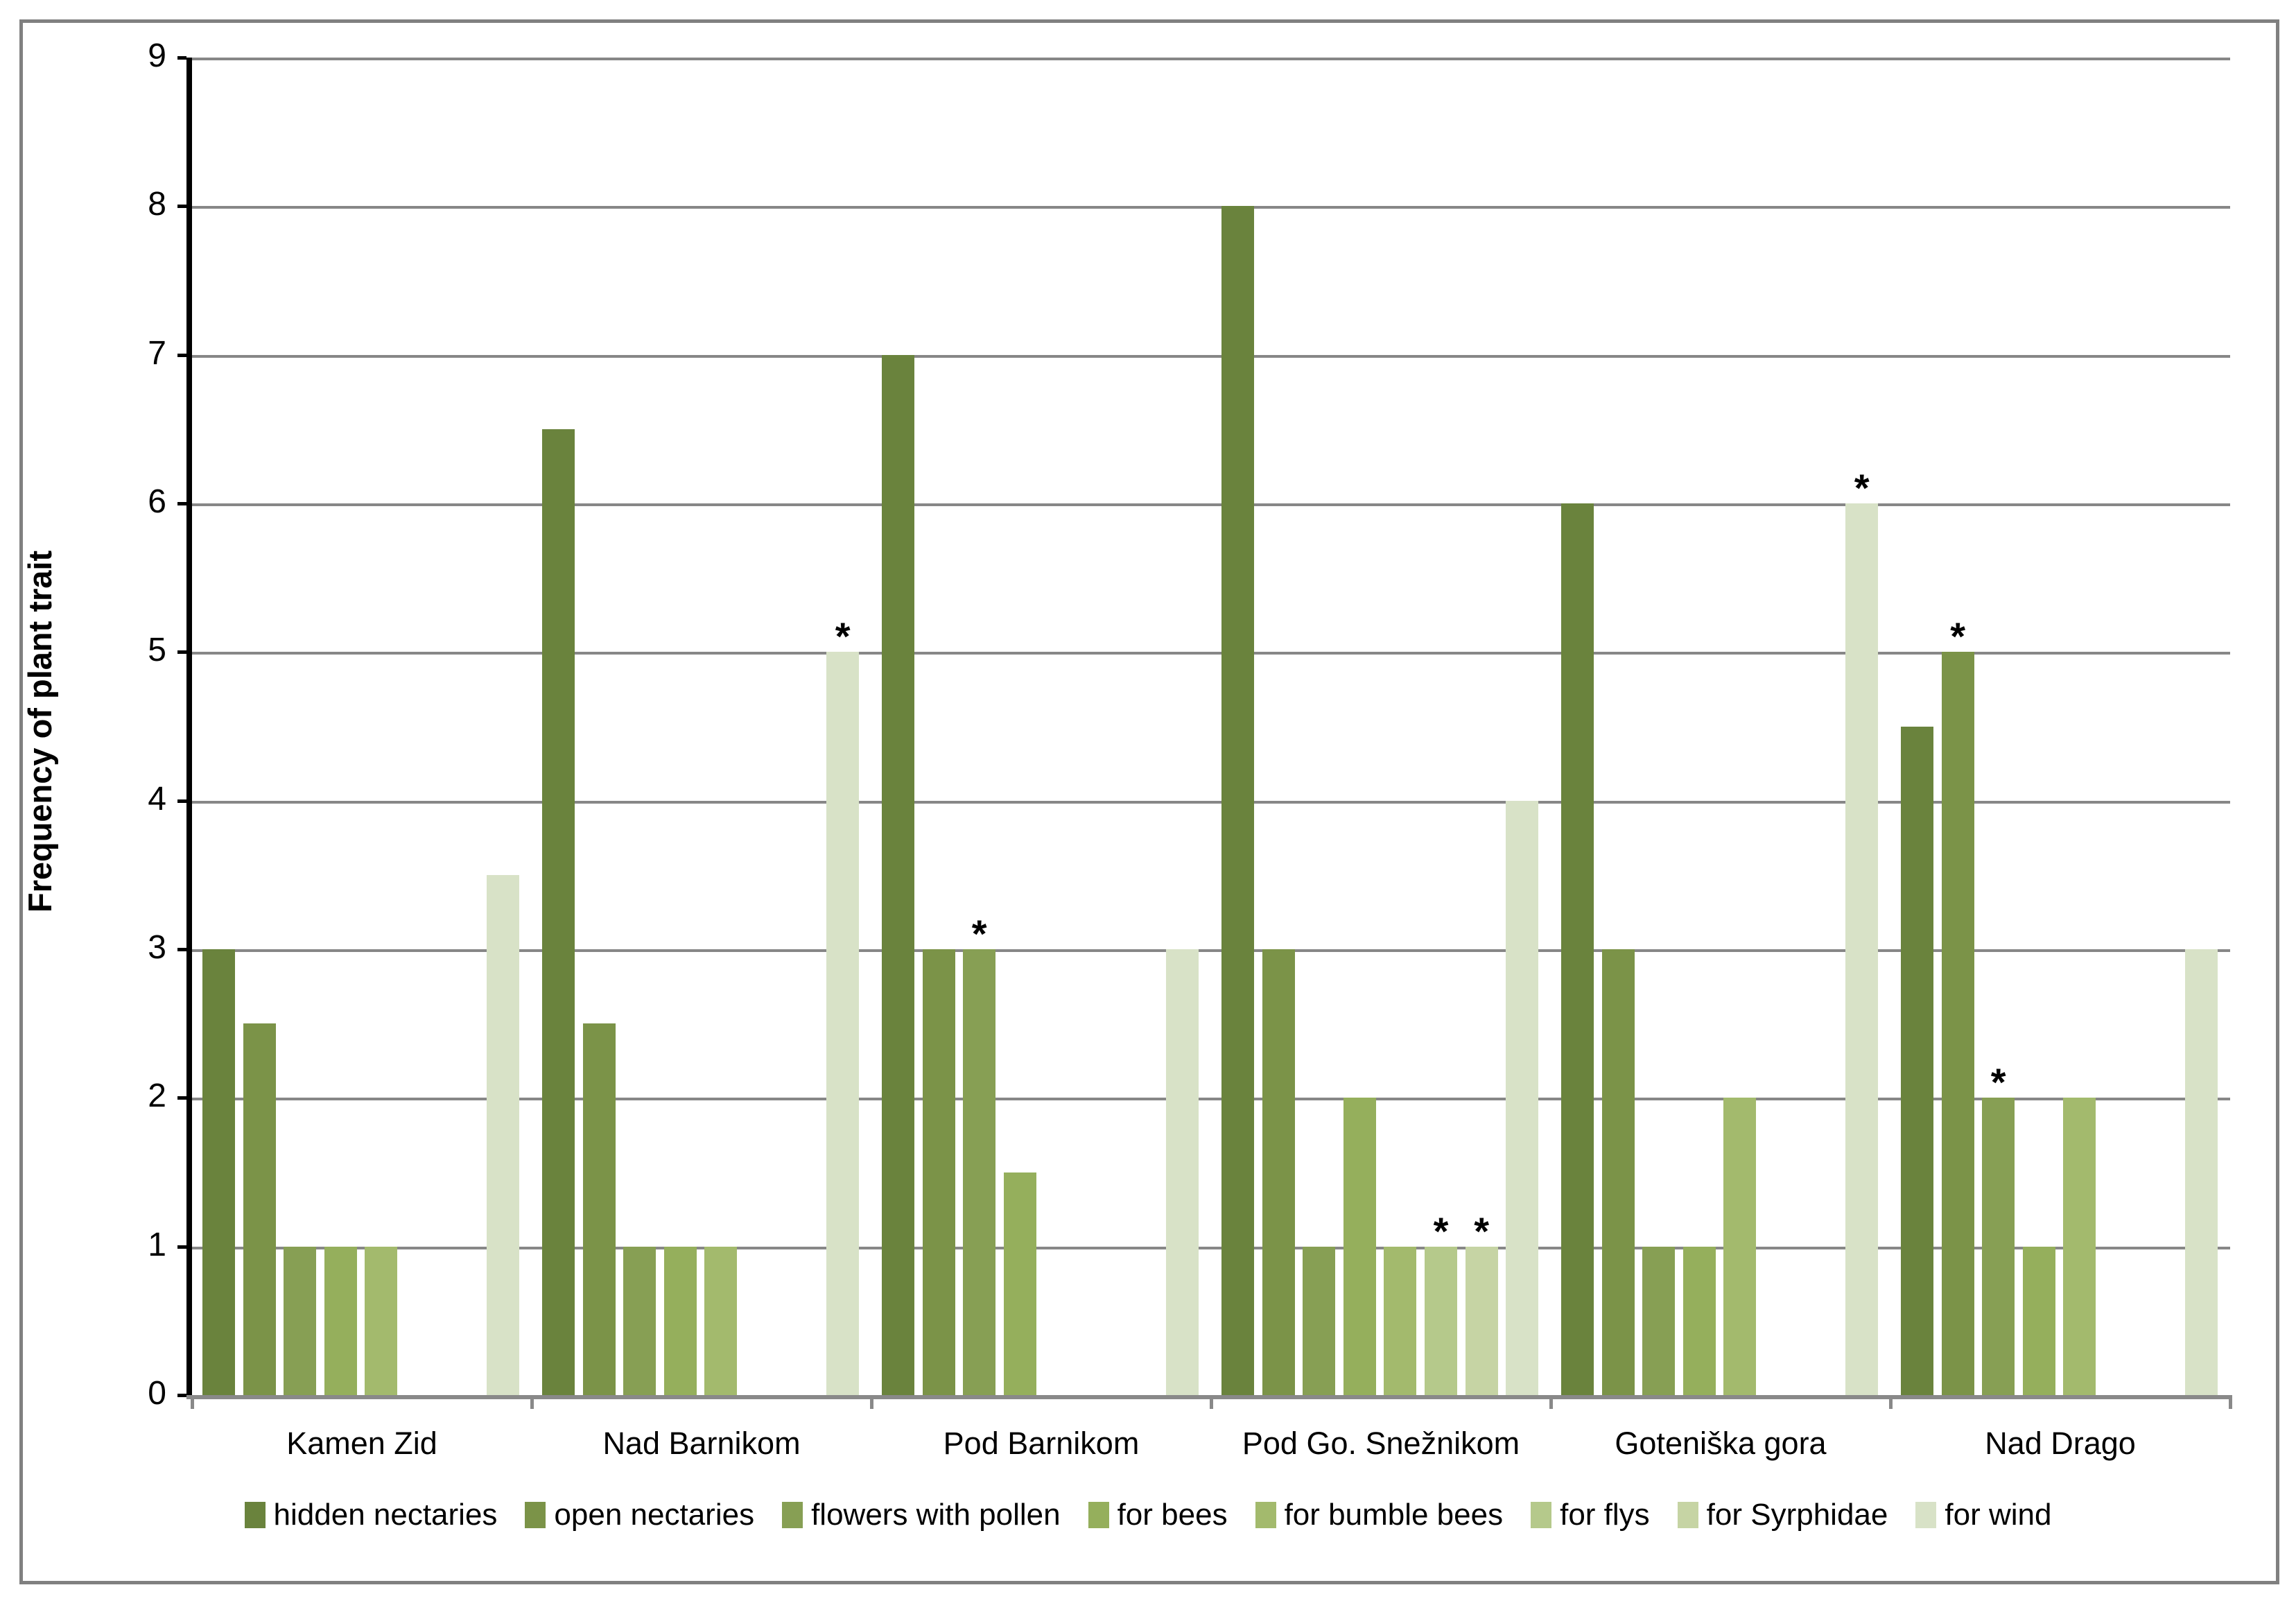 The width and height of the screenshot is (2296, 1601). What do you see at coordinates (2060, 1443) in the screenshot?
I see `category-label-6: Nad Drago` at bounding box center [2060, 1443].